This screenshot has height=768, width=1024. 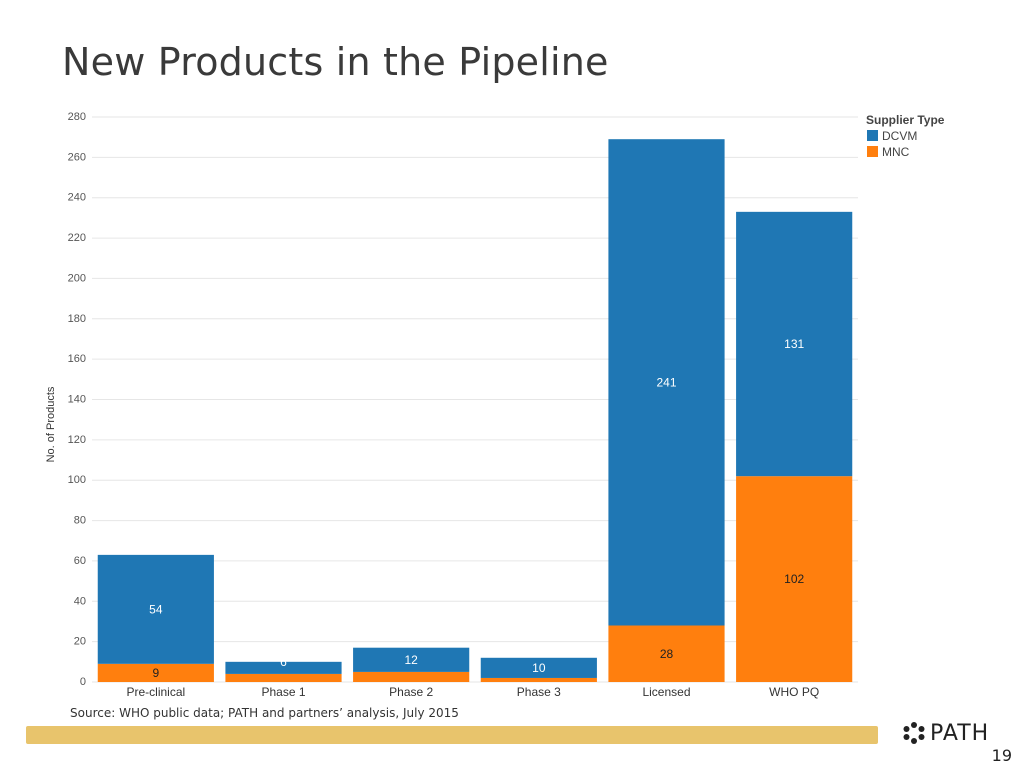 I want to click on data-label: 131, so click(x=794, y=344).